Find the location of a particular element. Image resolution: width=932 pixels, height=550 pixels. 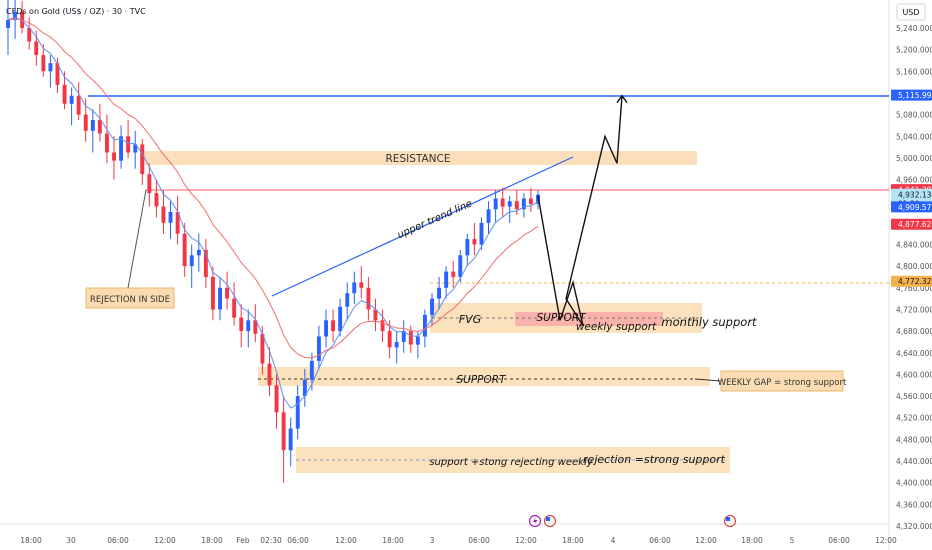

y-tick-label: 4,440.000 is located at coordinates (914, 461).